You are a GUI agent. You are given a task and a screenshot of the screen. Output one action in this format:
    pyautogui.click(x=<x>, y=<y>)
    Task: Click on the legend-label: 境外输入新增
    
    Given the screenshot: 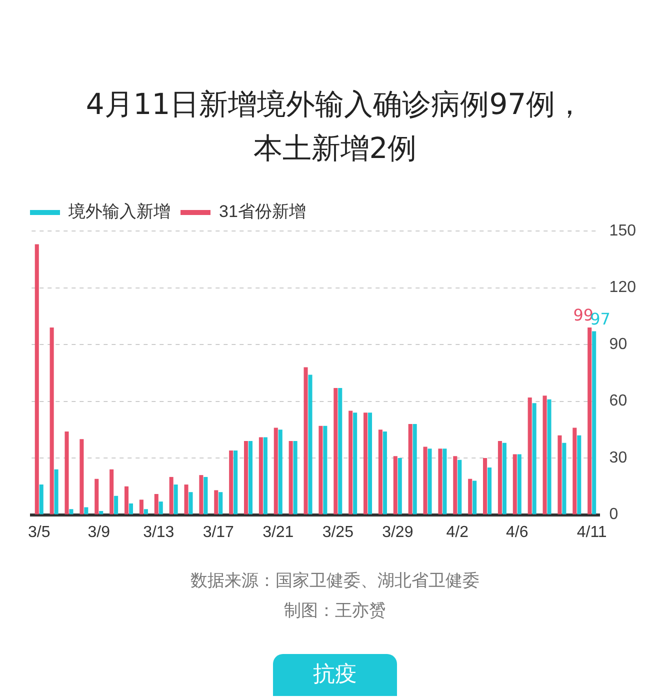 What is the action you would take?
    pyautogui.click(x=119, y=212)
    